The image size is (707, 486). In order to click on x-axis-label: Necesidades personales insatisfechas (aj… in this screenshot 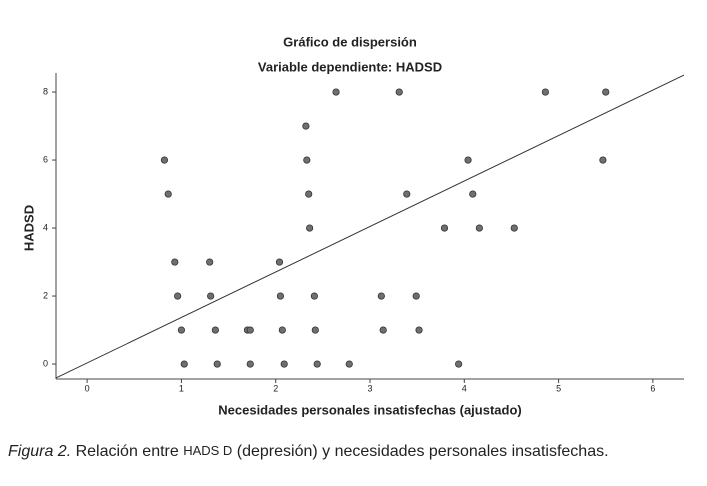, I will do `click(369, 409)`.